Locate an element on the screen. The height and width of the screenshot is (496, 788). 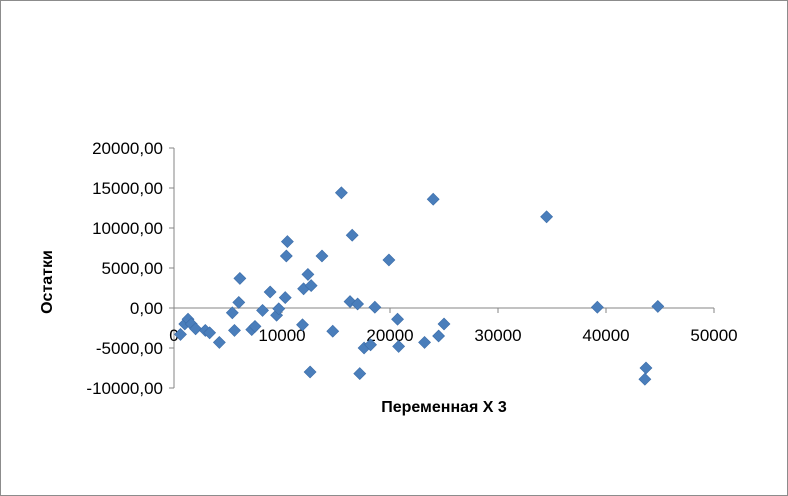
x-tick-label: 50000 is located at coordinates (713, 335).